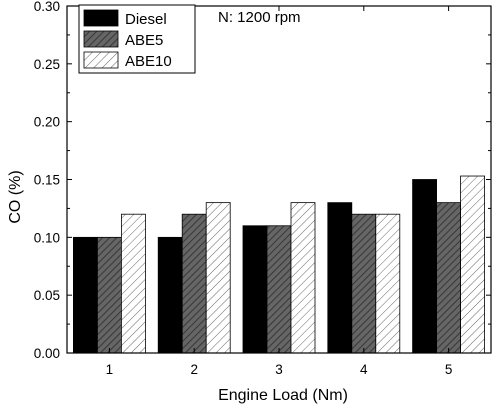  Describe the element at coordinates (101, 39) in the screenshot. I see `legend-swatch-abe5` at that location.